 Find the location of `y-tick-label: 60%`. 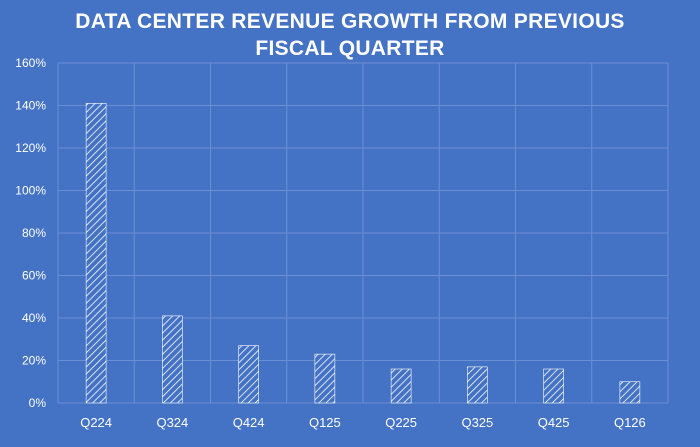

y-tick-label: 60% is located at coordinates (34, 276).